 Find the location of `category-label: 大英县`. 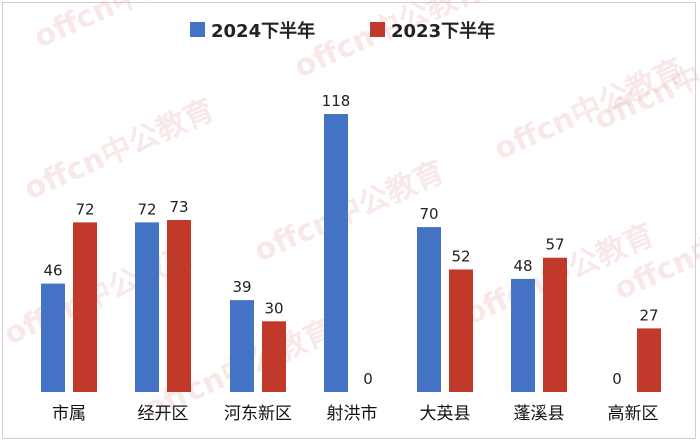

category-label: 大英县 is located at coordinates (445, 414).